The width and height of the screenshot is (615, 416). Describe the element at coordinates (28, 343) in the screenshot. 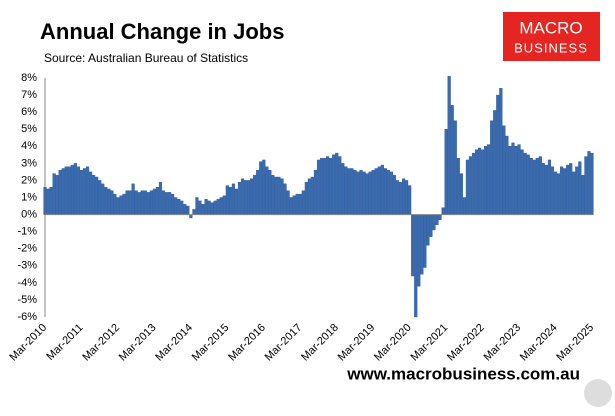

I see `x-tick-label: Mar-2010` at that location.